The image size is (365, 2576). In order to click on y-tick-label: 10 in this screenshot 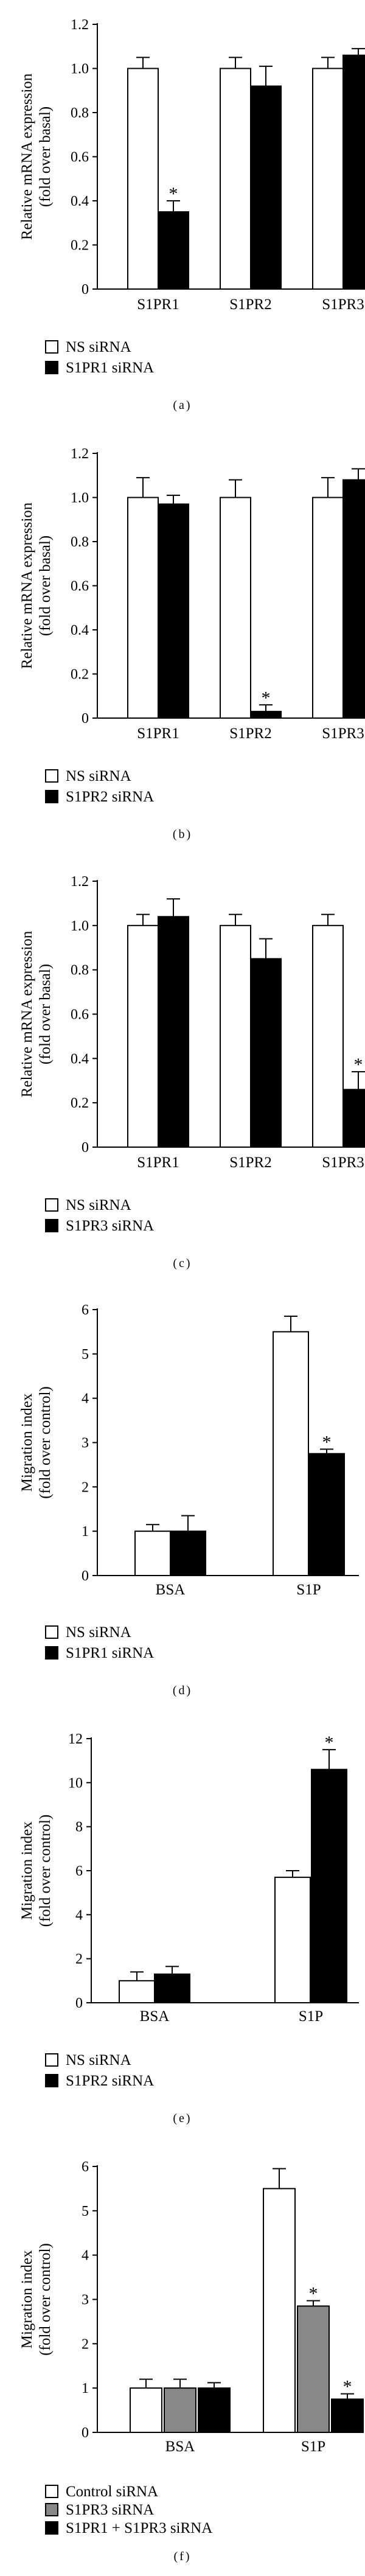, I will do `click(75, 1783)`.